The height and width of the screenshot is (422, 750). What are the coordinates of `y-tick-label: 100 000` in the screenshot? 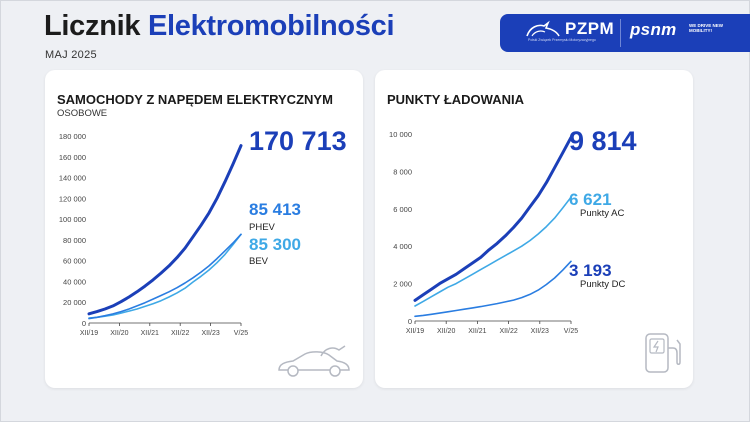 It's located at (72, 219).